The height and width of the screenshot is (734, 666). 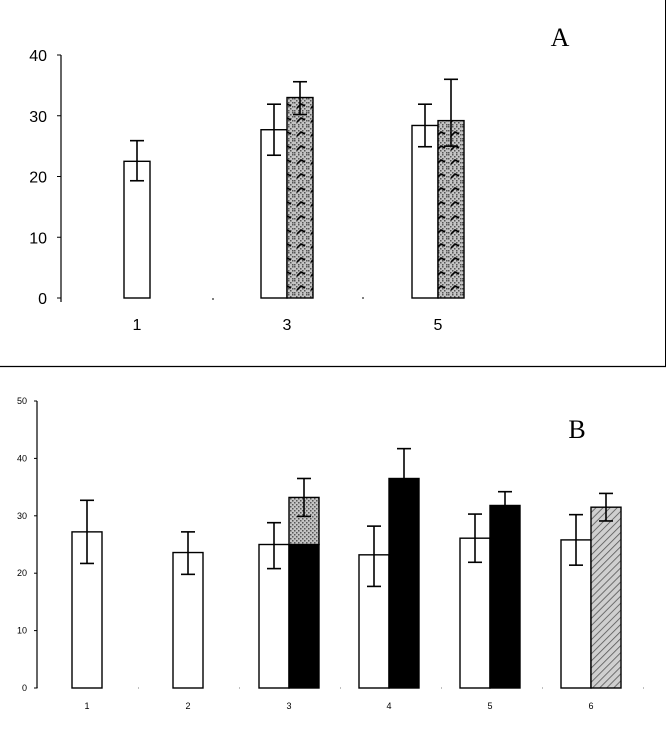 What do you see at coordinates (576, 429) in the screenshot?
I see `panel-label-b: B` at bounding box center [576, 429].